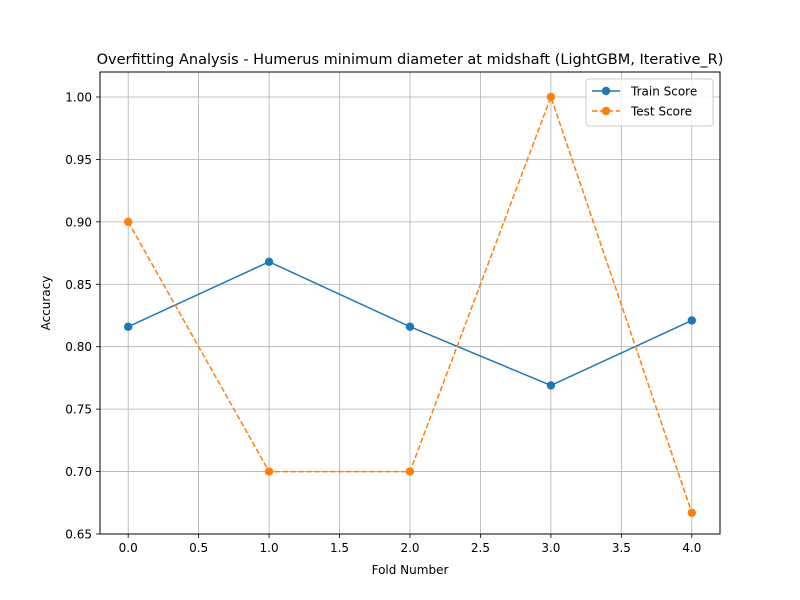 The image size is (800, 600). Describe the element at coordinates (78, 97) in the screenshot. I see `y-tick-label: 1.00` at that location.